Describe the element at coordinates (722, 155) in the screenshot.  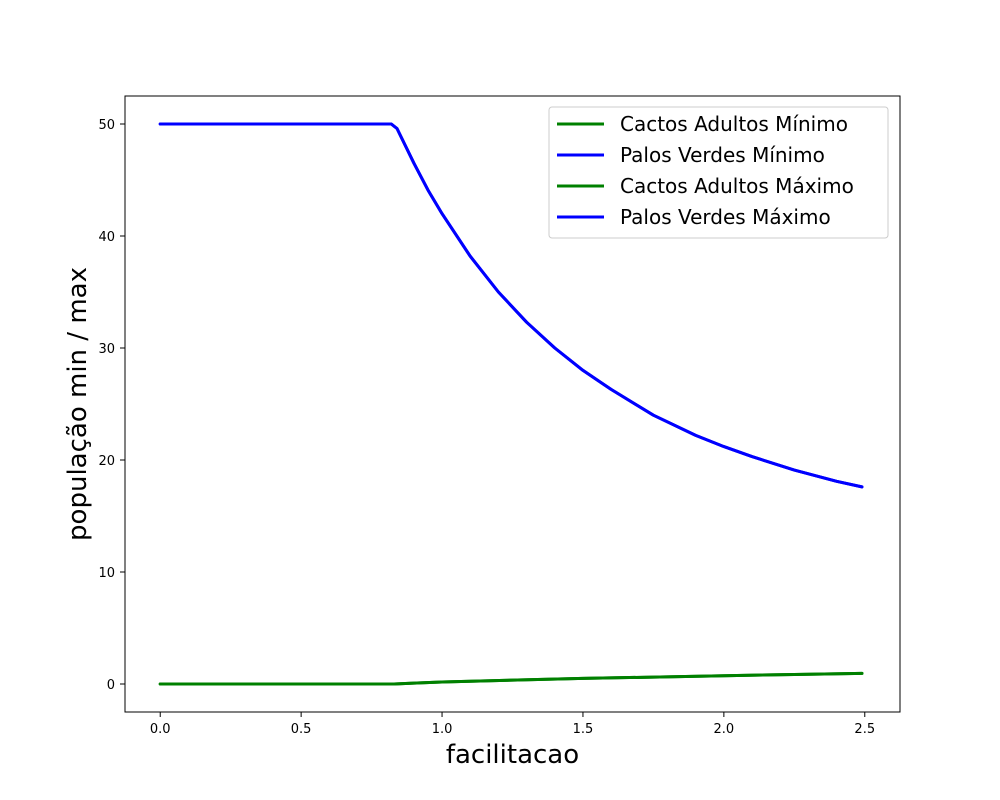
I see `legend-label: Palos Verdes Mínimo` at that location.